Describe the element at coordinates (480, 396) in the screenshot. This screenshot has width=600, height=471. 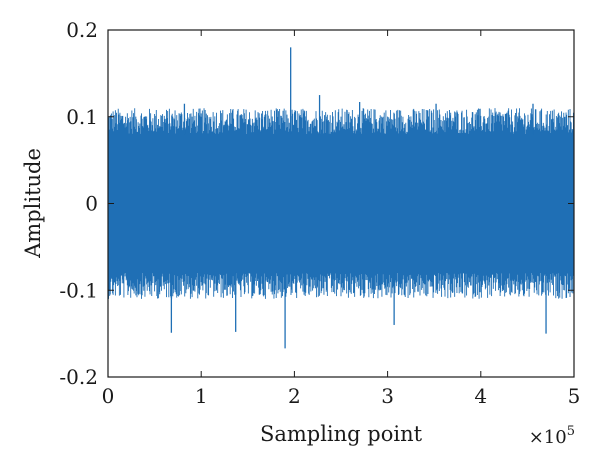
I see `x-tick-label: 4` at that location.